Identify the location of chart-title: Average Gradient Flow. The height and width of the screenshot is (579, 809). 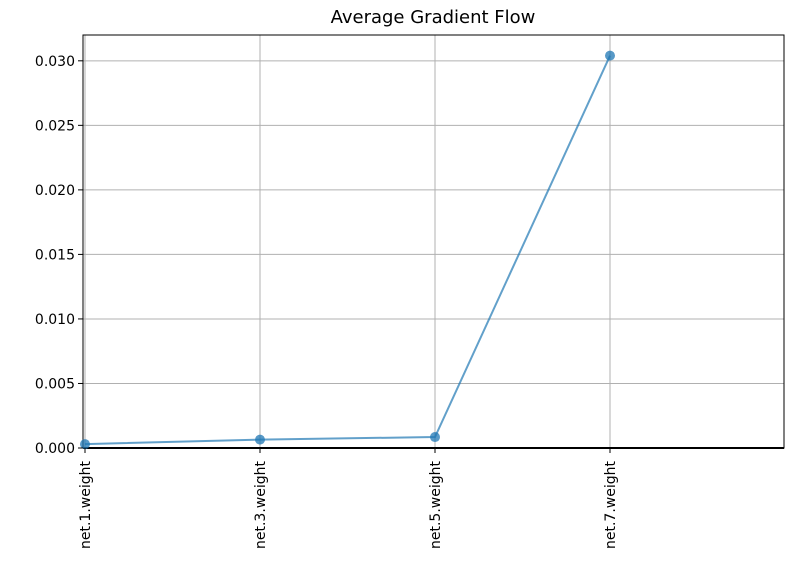
(433, 17).